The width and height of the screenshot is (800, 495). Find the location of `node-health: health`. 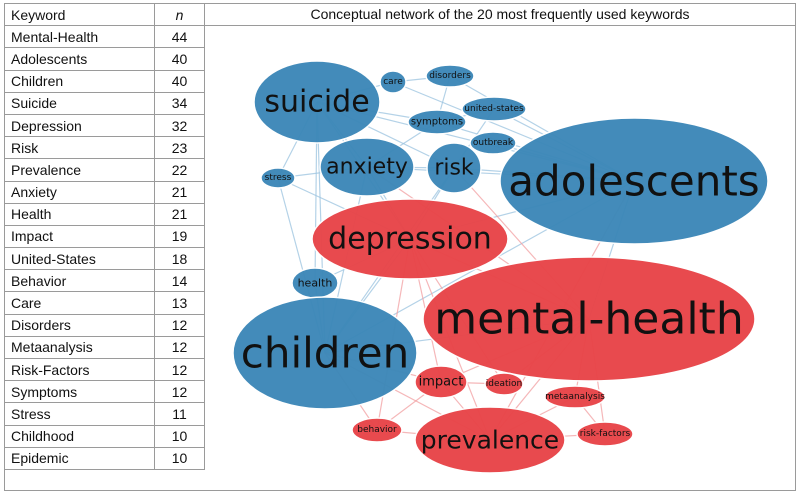

node-health: health is located at coordinates (315, 283).